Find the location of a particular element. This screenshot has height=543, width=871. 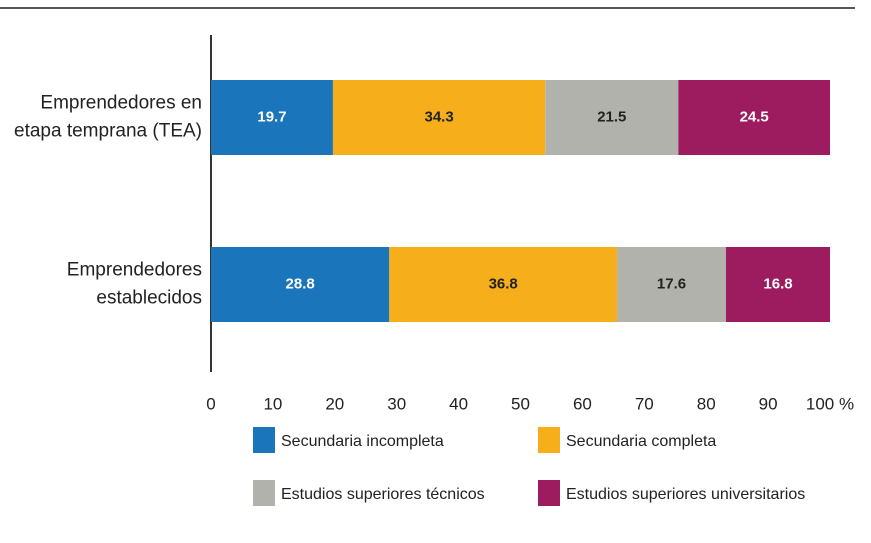

x-tick-label: 30 is located at coordinates (396, 403).